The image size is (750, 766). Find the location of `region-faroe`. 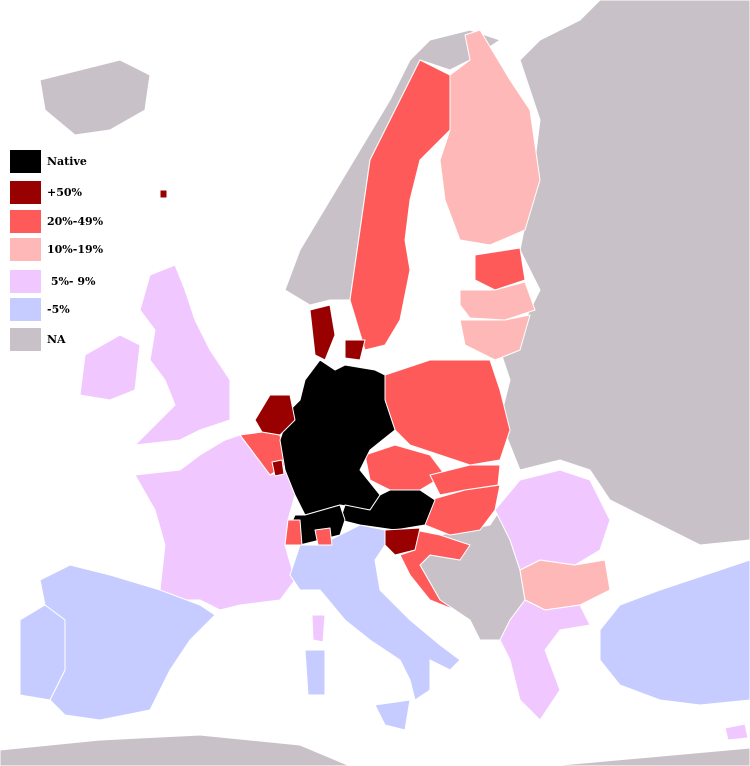

region-faroe is located at coordinates (163, 194).